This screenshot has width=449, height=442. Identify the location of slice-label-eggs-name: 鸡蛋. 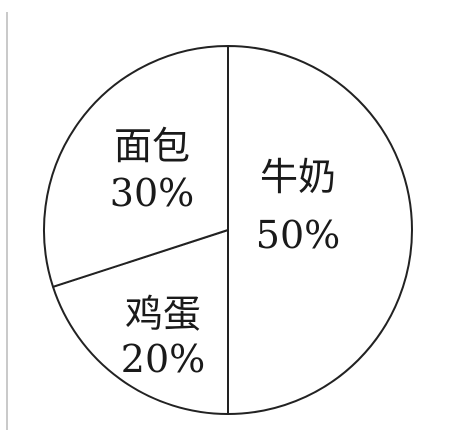
(163, 314).